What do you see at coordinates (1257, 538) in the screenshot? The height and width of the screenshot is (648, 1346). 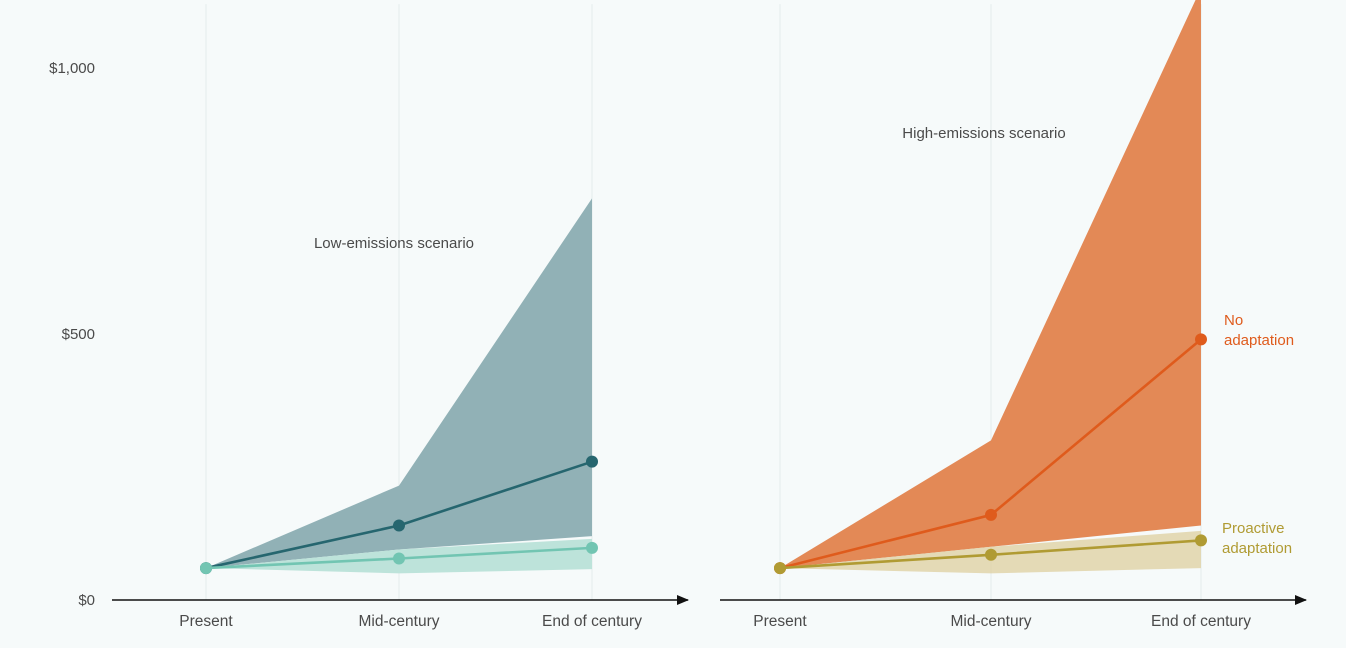 I see `proactive-adaptation-label: Proactive adaptation` at bounding box center [1257, 538].